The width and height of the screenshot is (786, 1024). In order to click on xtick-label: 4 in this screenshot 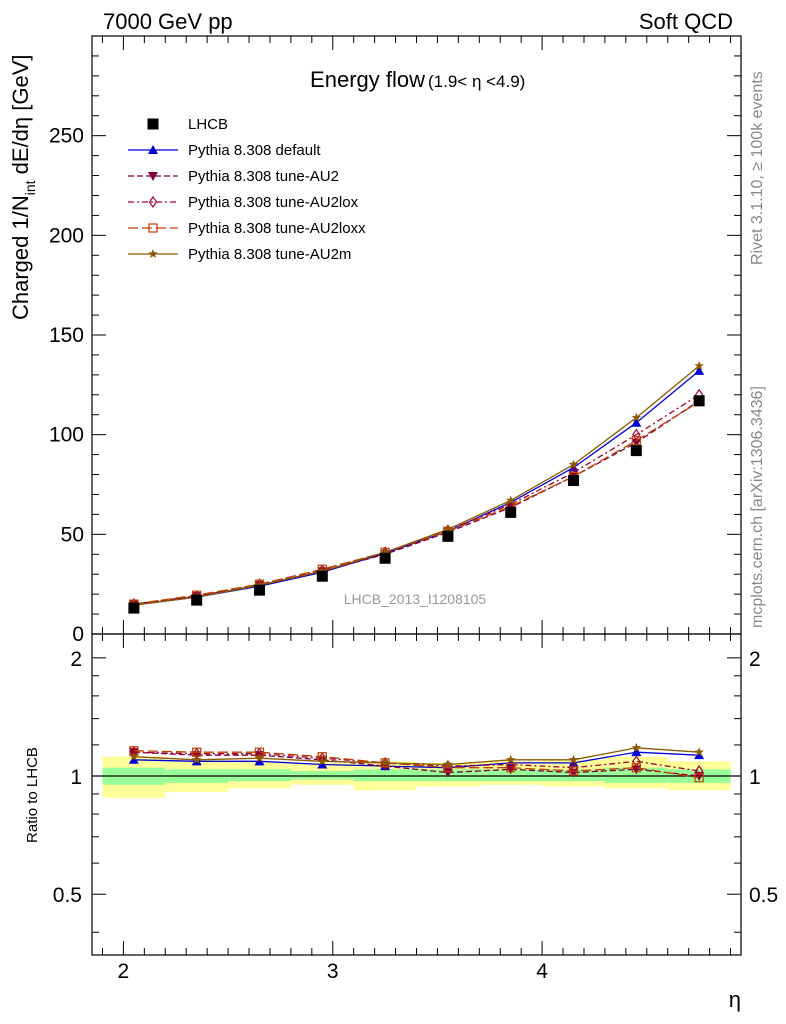, I will do `click(542, 971)`.